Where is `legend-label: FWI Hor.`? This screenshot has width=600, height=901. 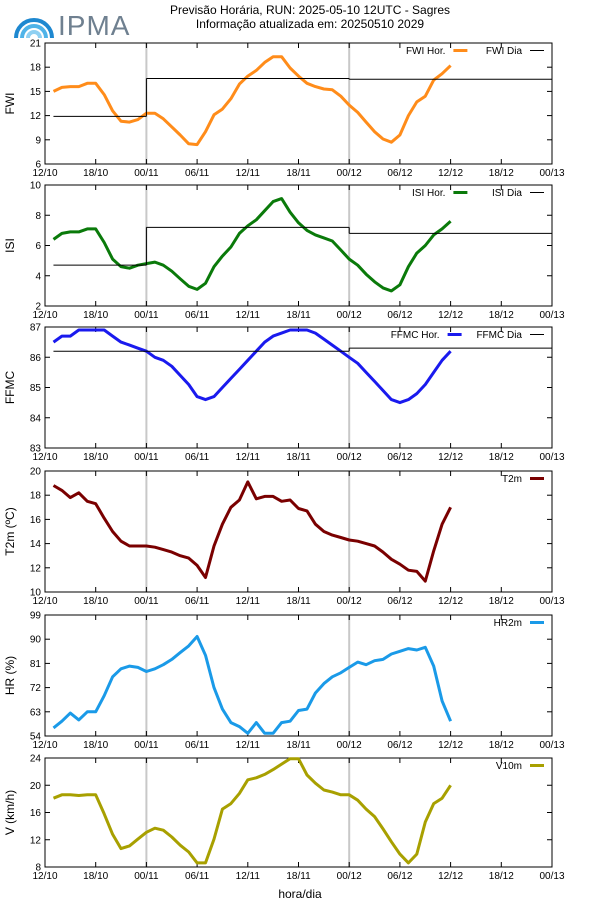
legend-label: FWI Hor. is located at coordinates (425, 51).